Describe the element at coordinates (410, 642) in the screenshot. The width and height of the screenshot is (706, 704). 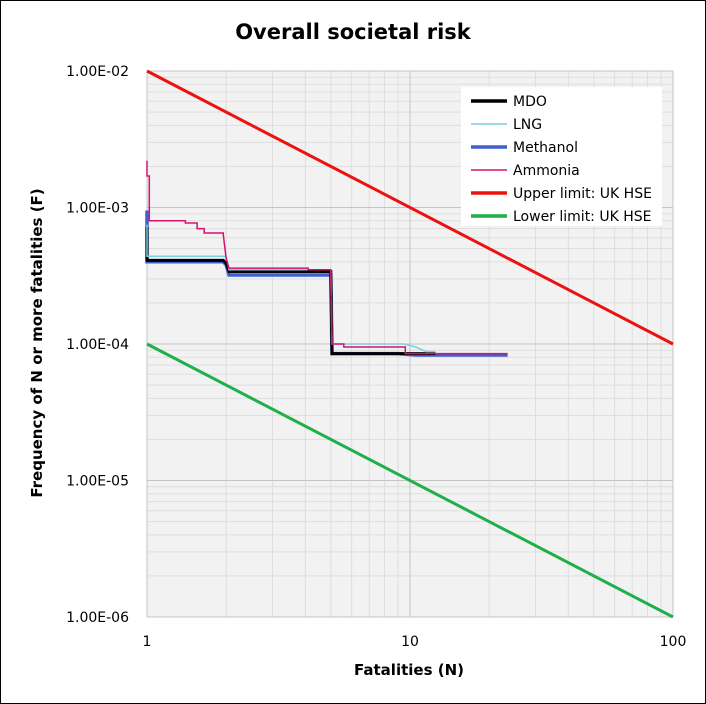
I see `x-tick-label: 10` at that location.